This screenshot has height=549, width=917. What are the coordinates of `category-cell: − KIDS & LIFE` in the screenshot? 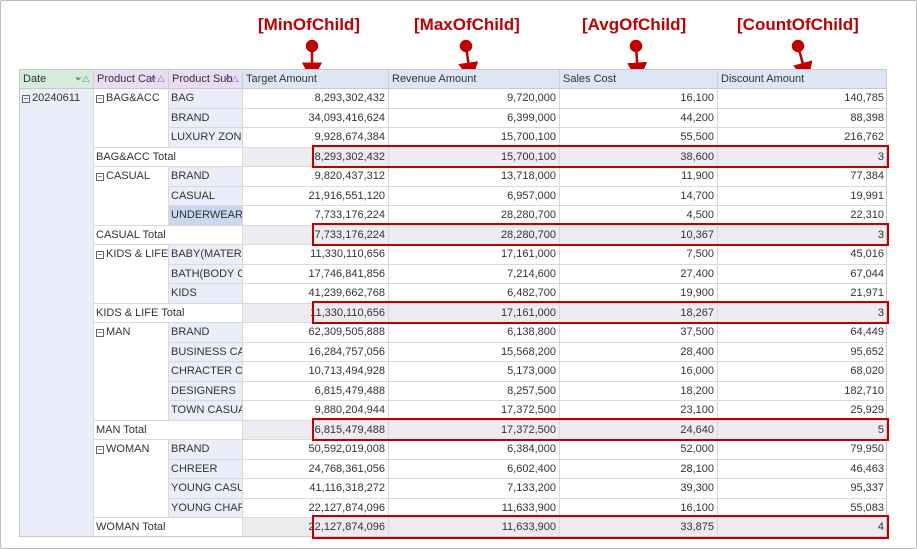 It's located at (131, 274).